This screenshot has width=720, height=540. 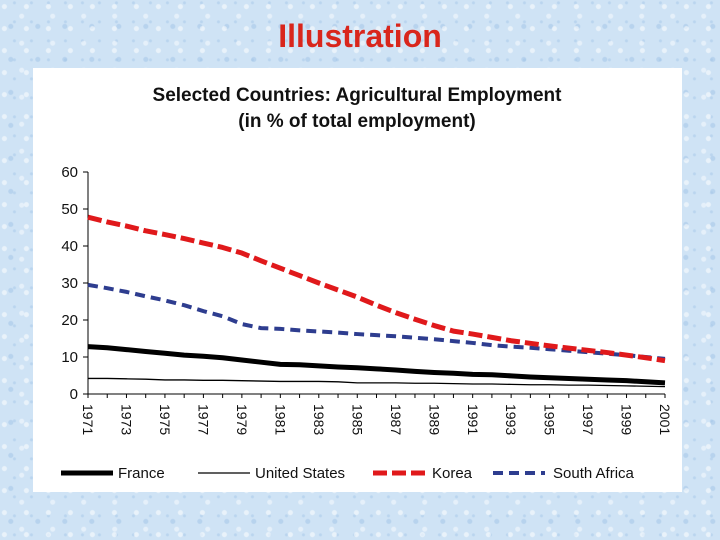 I want to click on chart-subtitle: (in % of total employment), so click(x=357, y=121).